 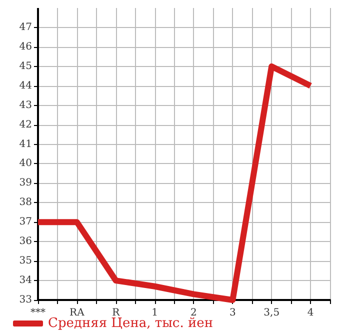 I want to click on legend-label: Средняя Цена, тыс. йен, so click(x=130, y=323).